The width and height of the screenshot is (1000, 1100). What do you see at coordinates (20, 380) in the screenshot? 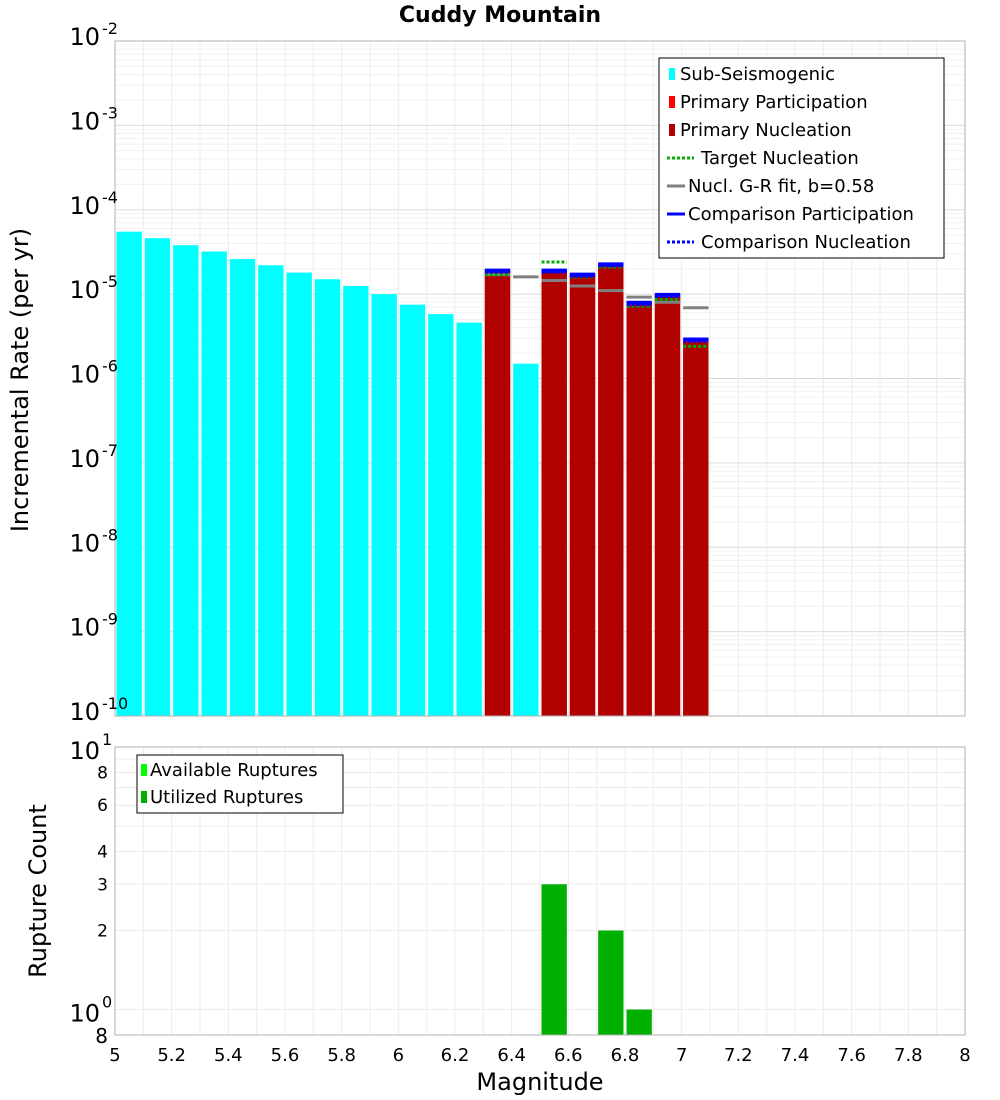
I see `top-y-axis-label: Incremental Rate (per yr)` at bounding box center [20, 380].